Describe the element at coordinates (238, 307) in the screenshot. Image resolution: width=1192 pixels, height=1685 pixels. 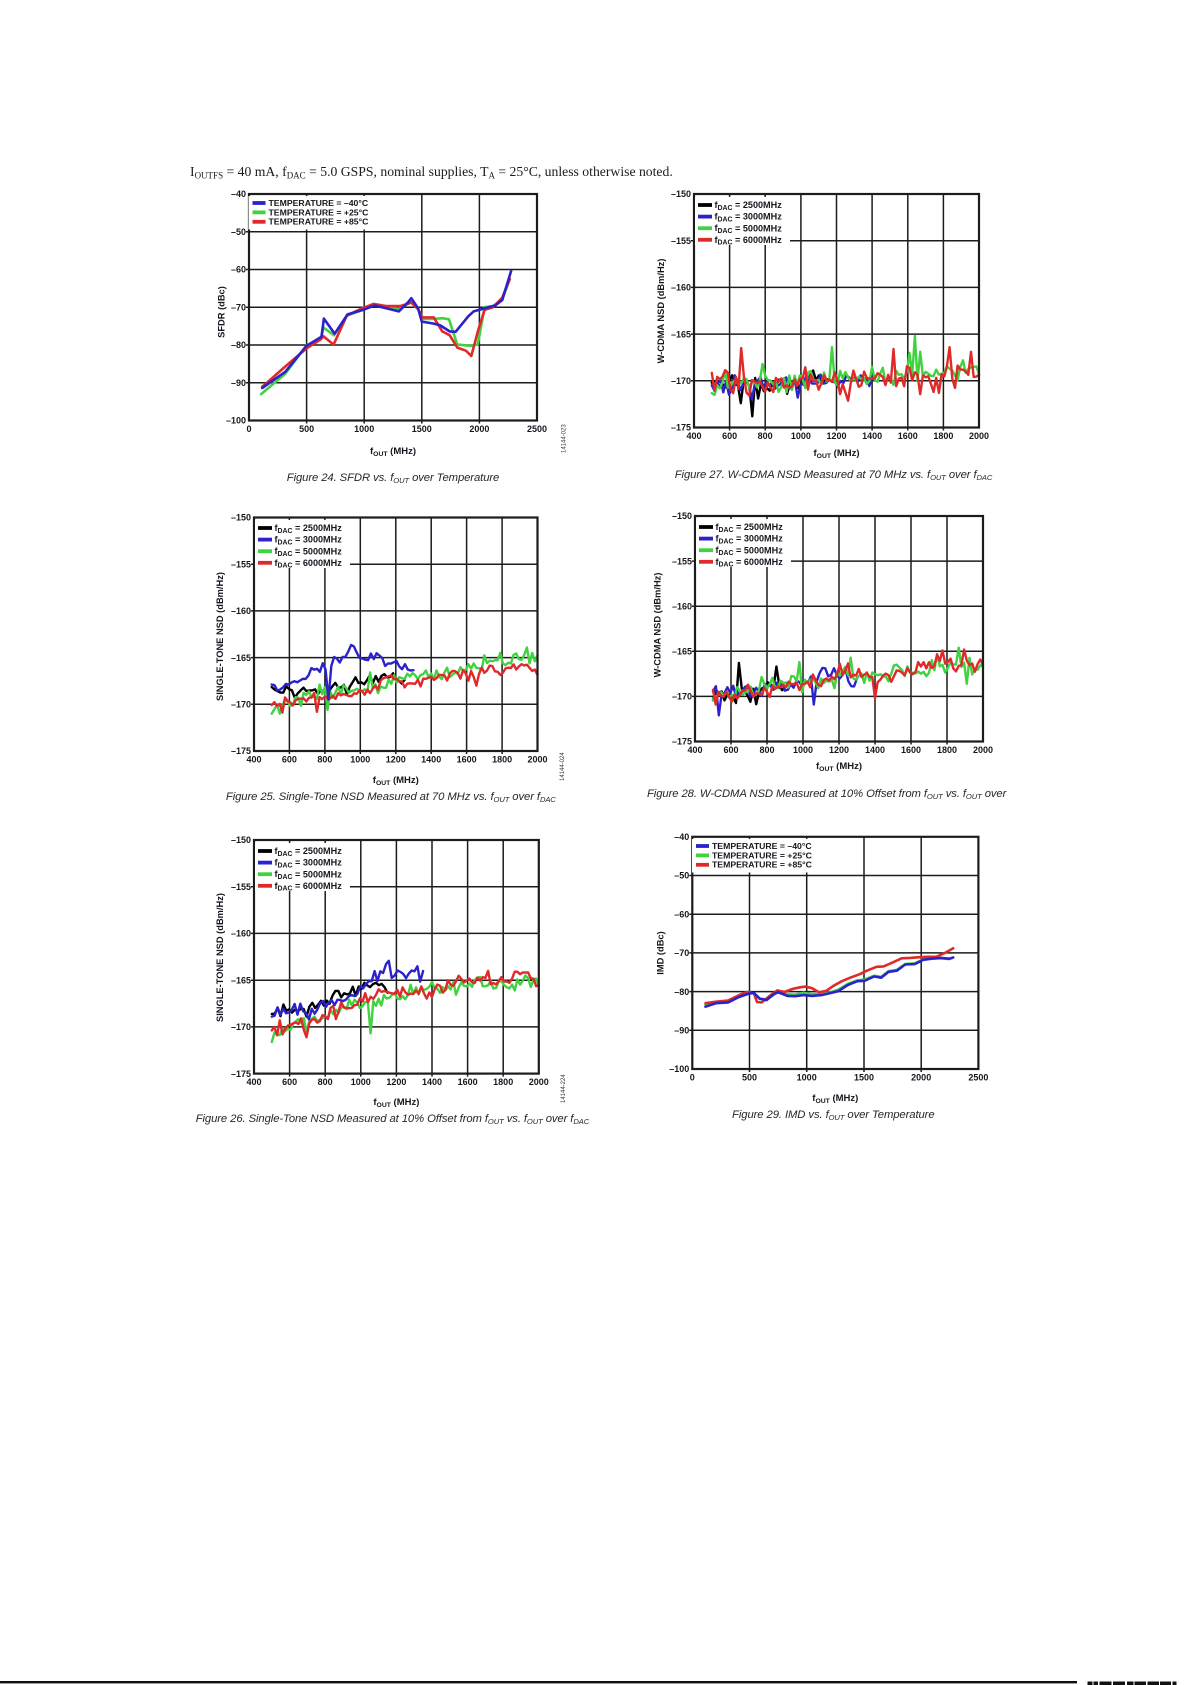
I see `svg-text: –70` at that location.